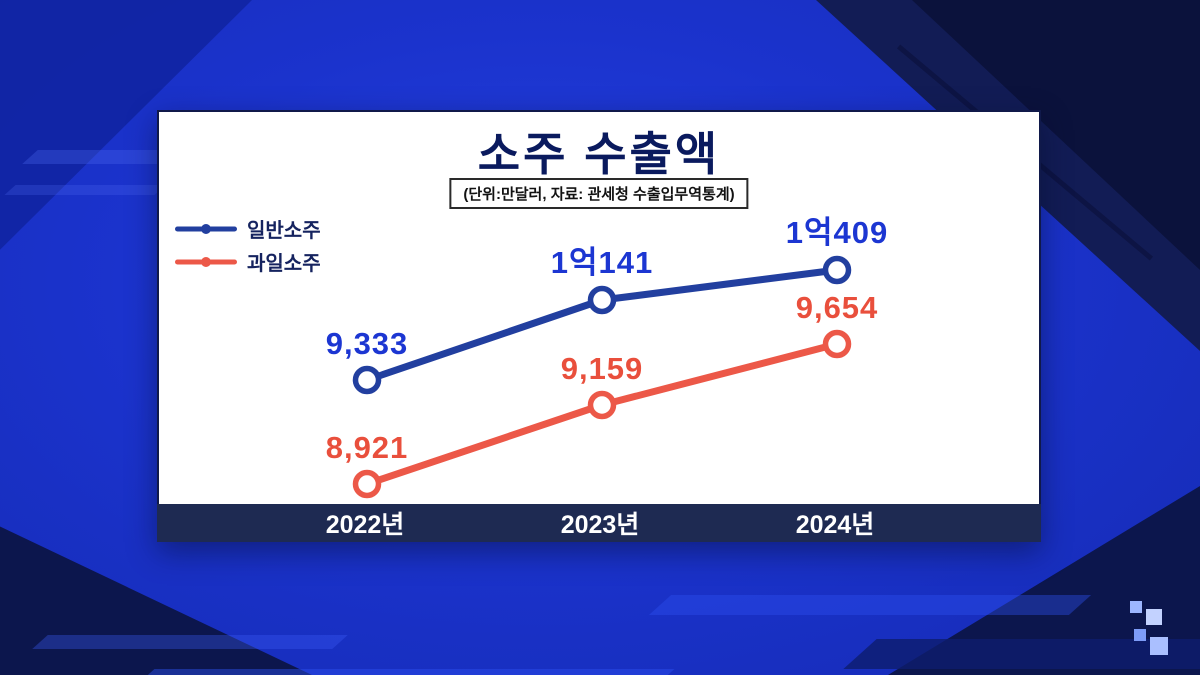 The image size is (1200, 675). What do you see at coordinates (365, 525) in the screenshot?
I see `x-axis-label-2022: 2022년` at bounding box center [365, 525].